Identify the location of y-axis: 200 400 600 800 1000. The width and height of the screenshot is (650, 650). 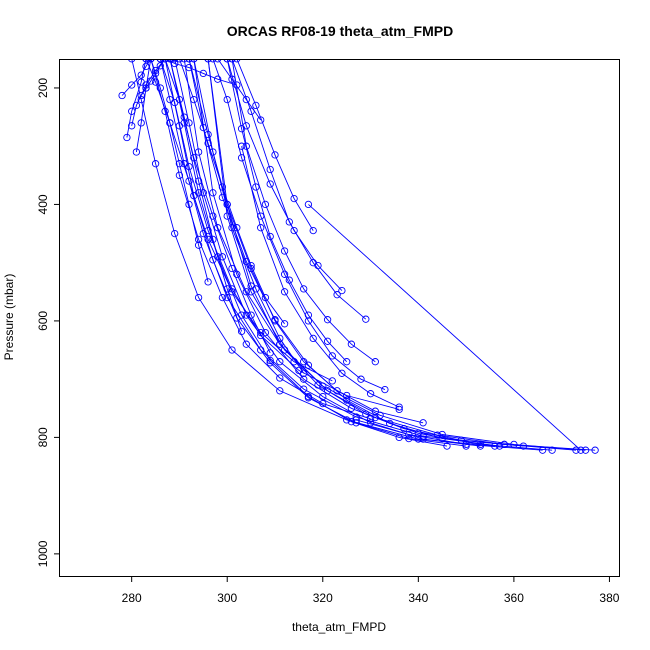
(48, 322).